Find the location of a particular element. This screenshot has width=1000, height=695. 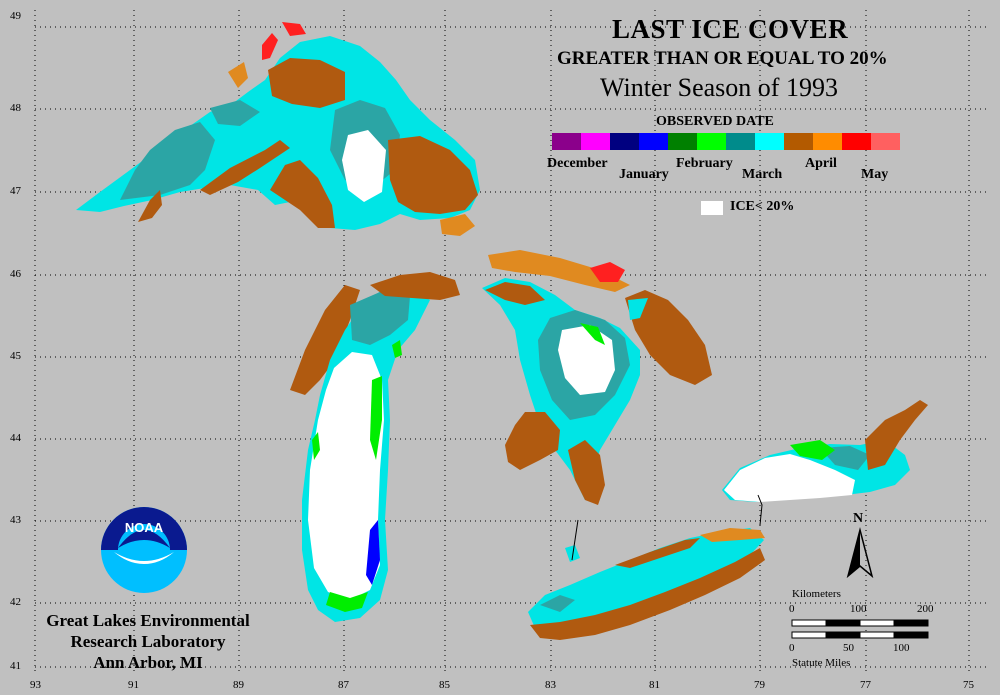

scale-bar is located at coordinates (860, 629).